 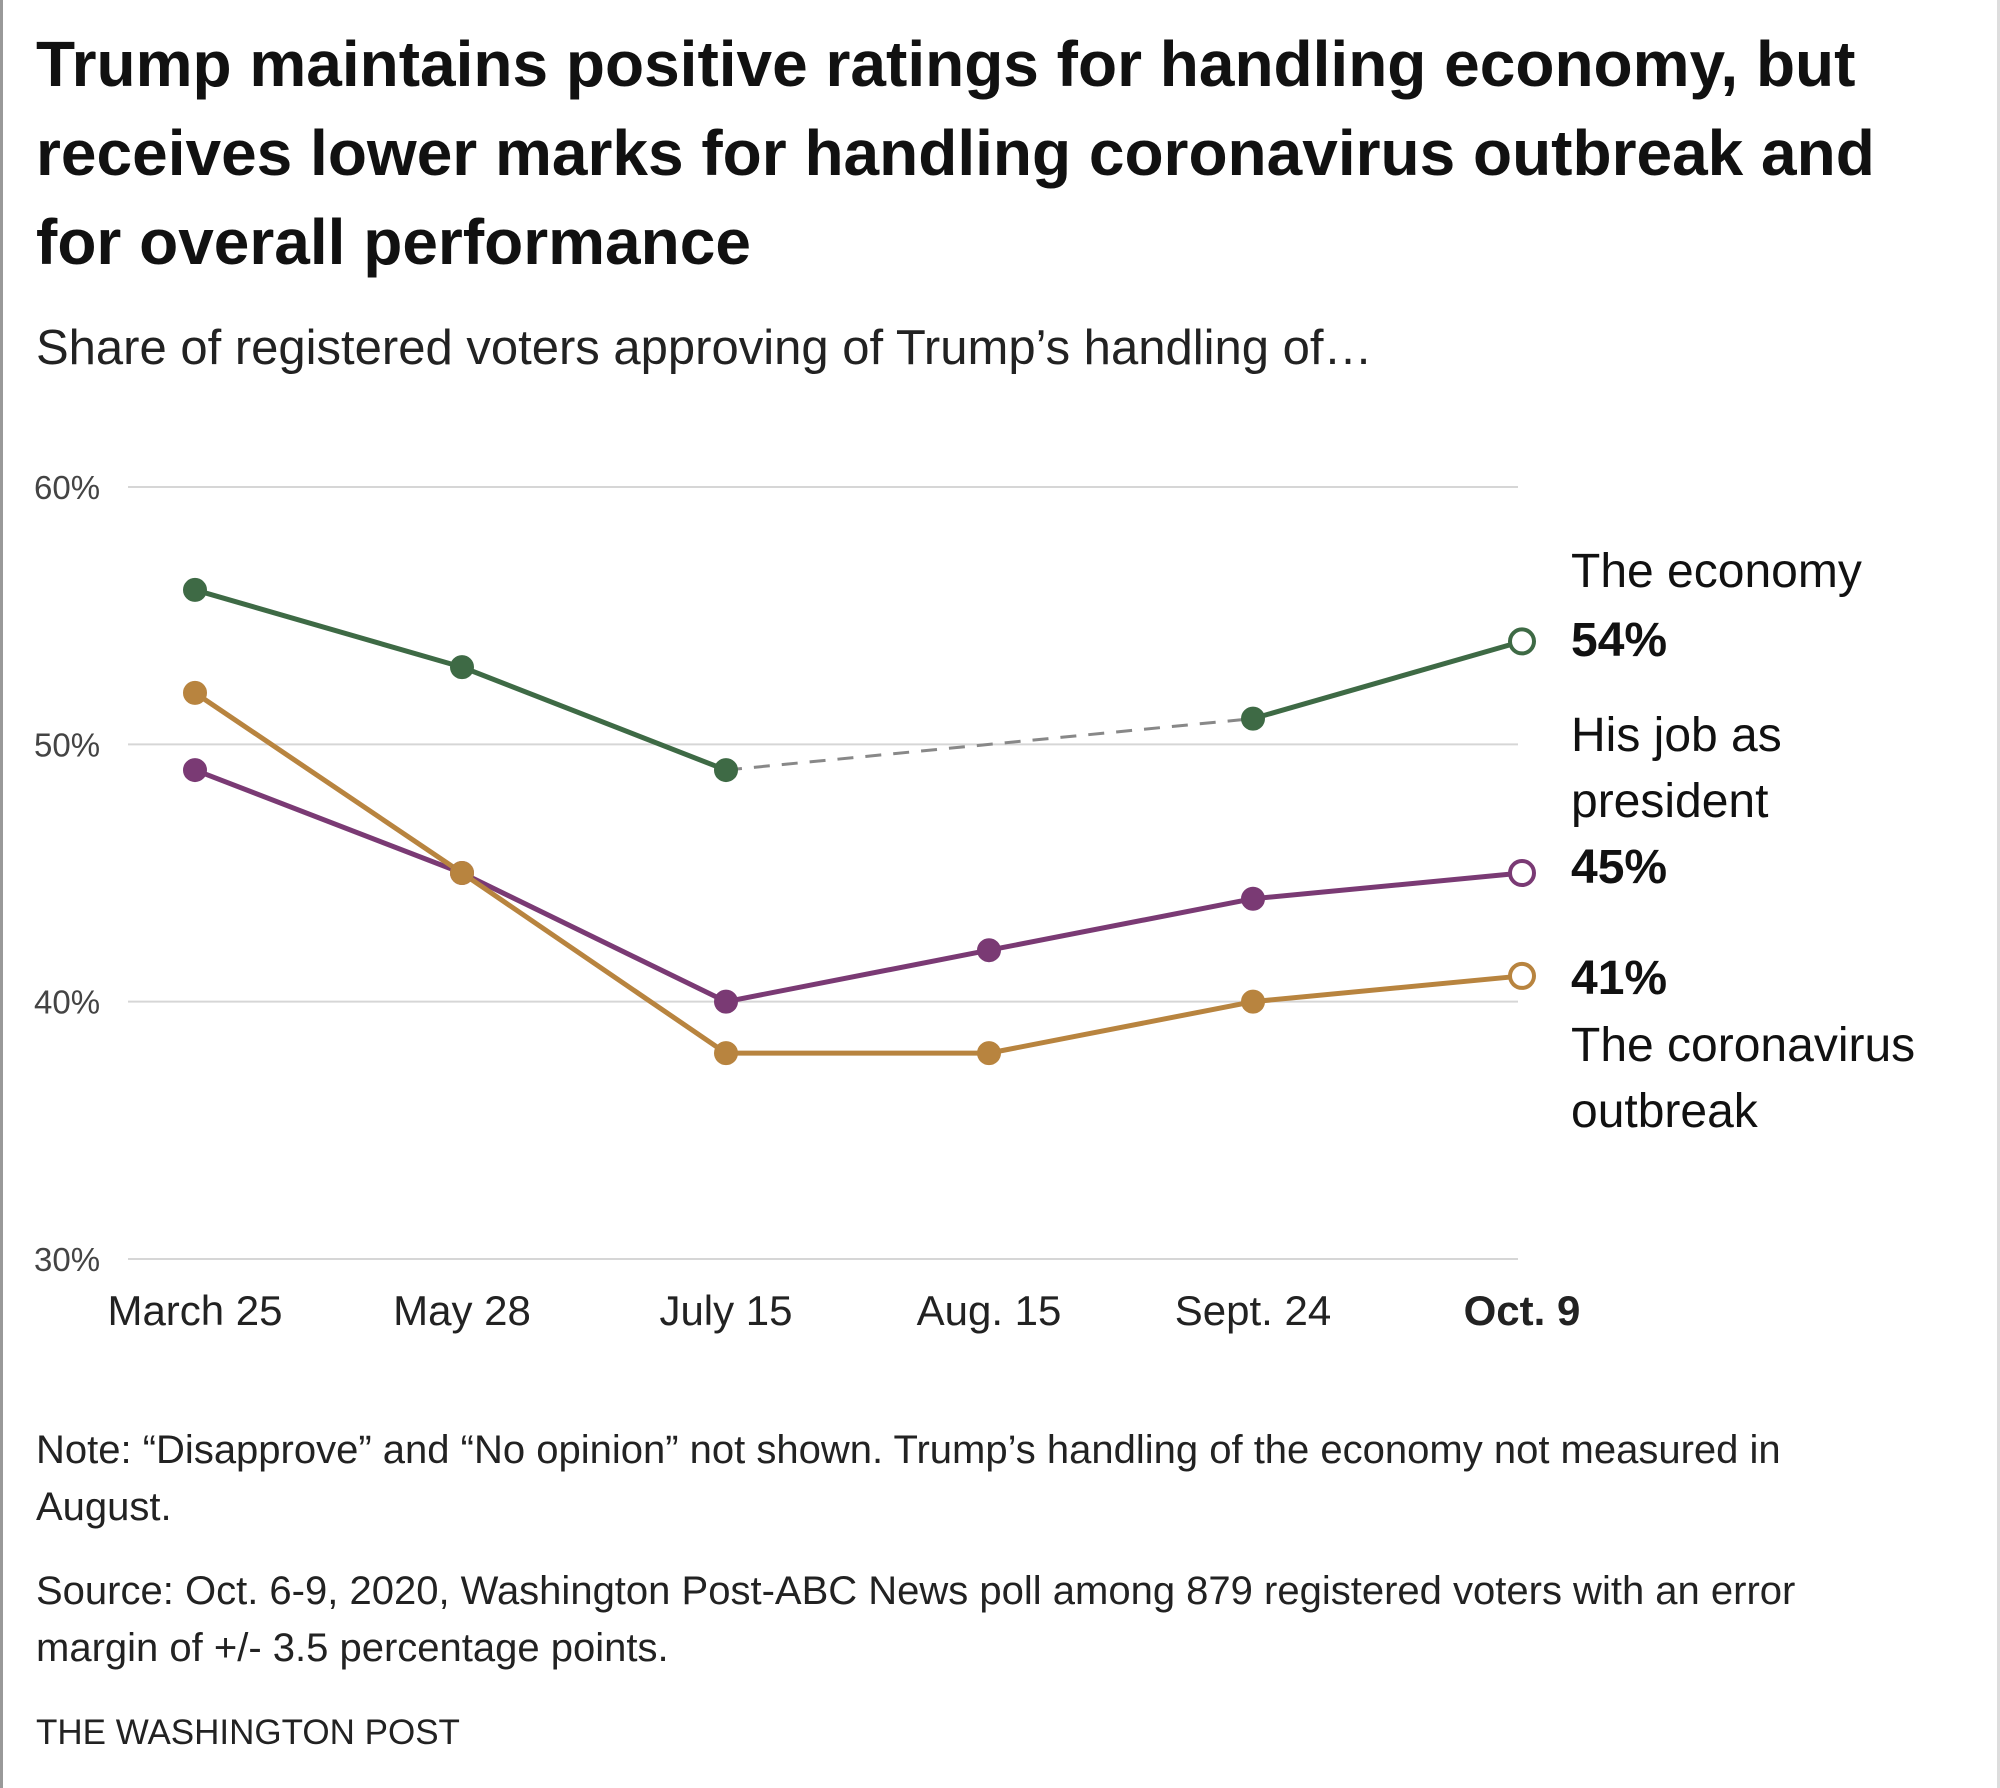 What do you see at coordinates (1522, 1310) in the screenshot?
I see `x-tick-label: Oct. 9` at bounding box center [1522, 1310].